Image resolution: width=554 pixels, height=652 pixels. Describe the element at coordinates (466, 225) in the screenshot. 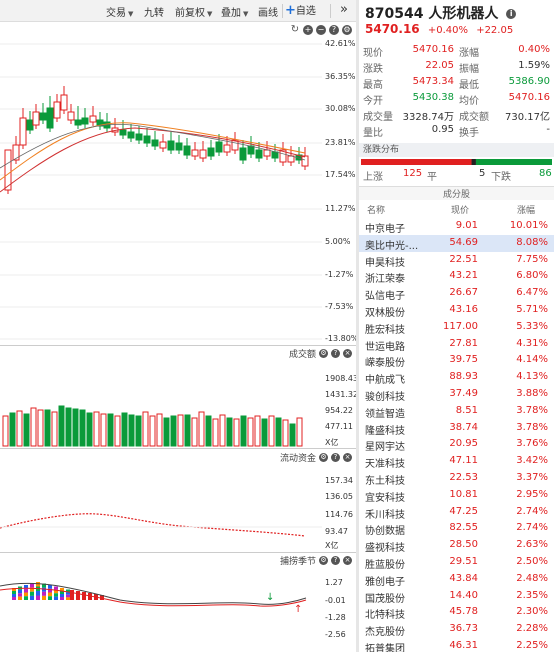

I see `component-price: 9.01` at that location.